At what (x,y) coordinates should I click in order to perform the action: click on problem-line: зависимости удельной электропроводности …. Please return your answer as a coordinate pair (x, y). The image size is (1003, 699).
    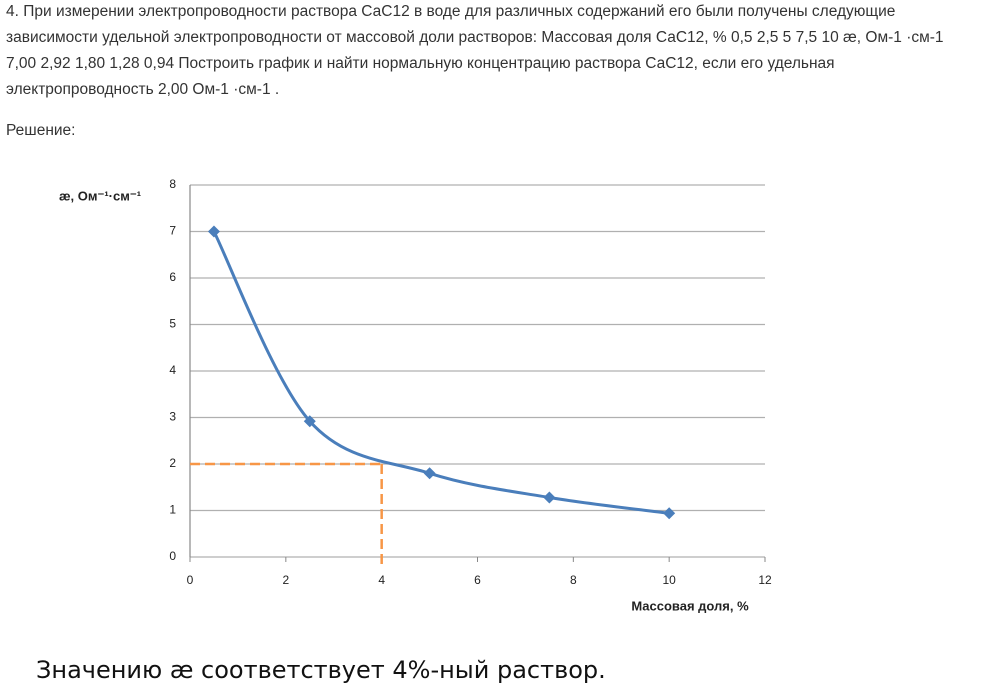
    Looking at the image, I should click on (475, 37).